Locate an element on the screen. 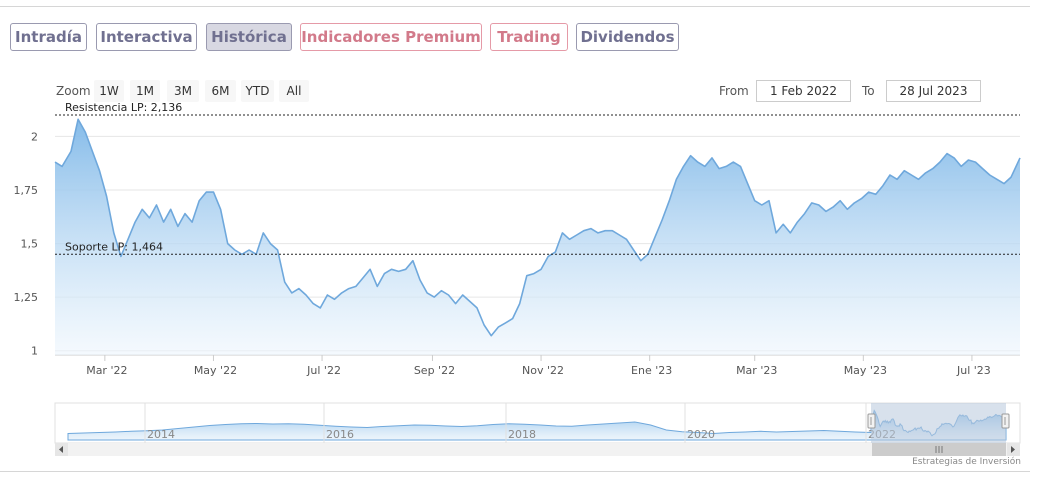 The image size is (1039, 482). navigator-selection is located at coordinates (938, 423).